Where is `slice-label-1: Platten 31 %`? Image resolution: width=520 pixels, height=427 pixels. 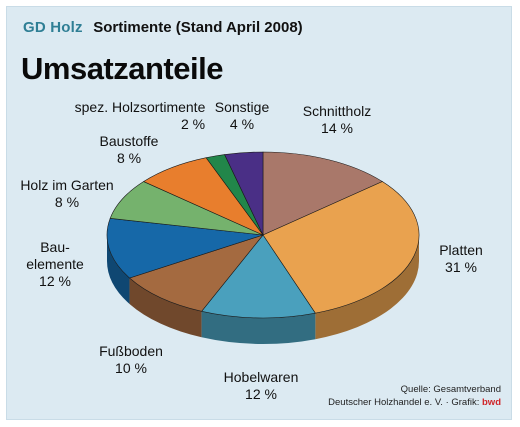
slice-label-1: Platten 31 % is located at coordinates (461, 259).